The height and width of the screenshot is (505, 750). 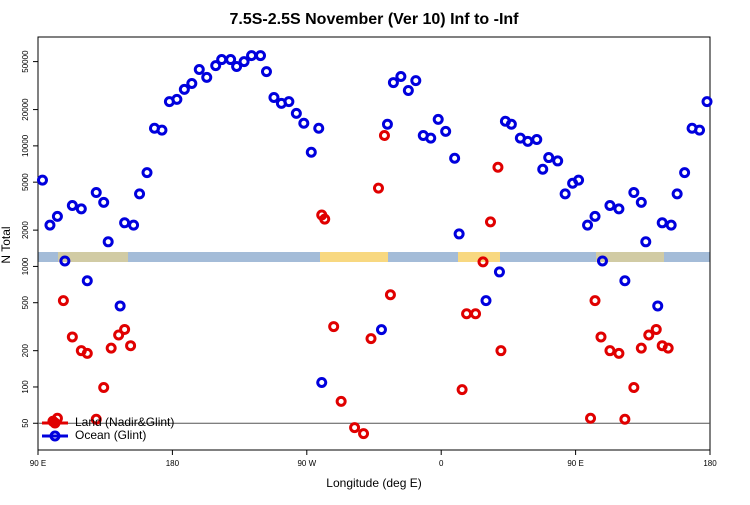 What do you see at coordinates (25, 230) in the screenshot?
I see `y-tick-label: 2000` at bounding box center [25, 230].